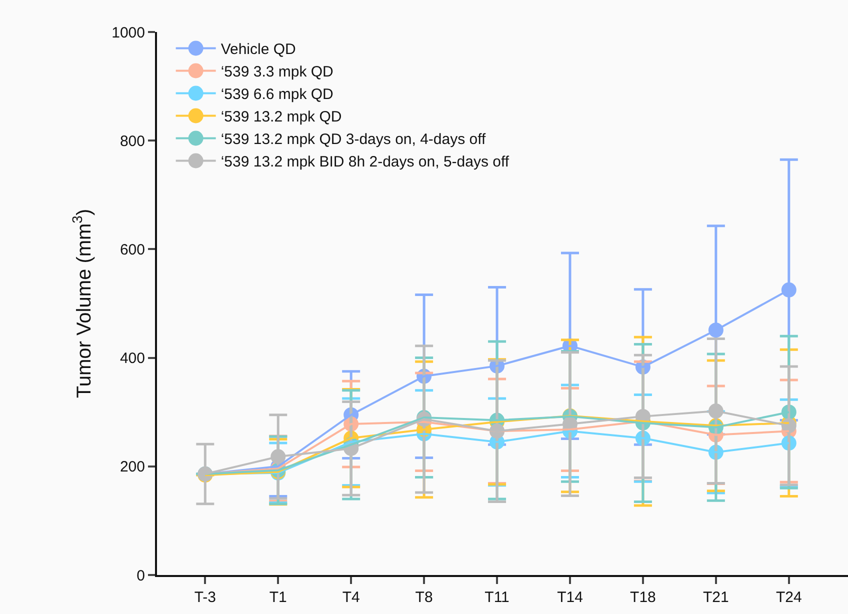  I want to click on point, so click(788, 290).